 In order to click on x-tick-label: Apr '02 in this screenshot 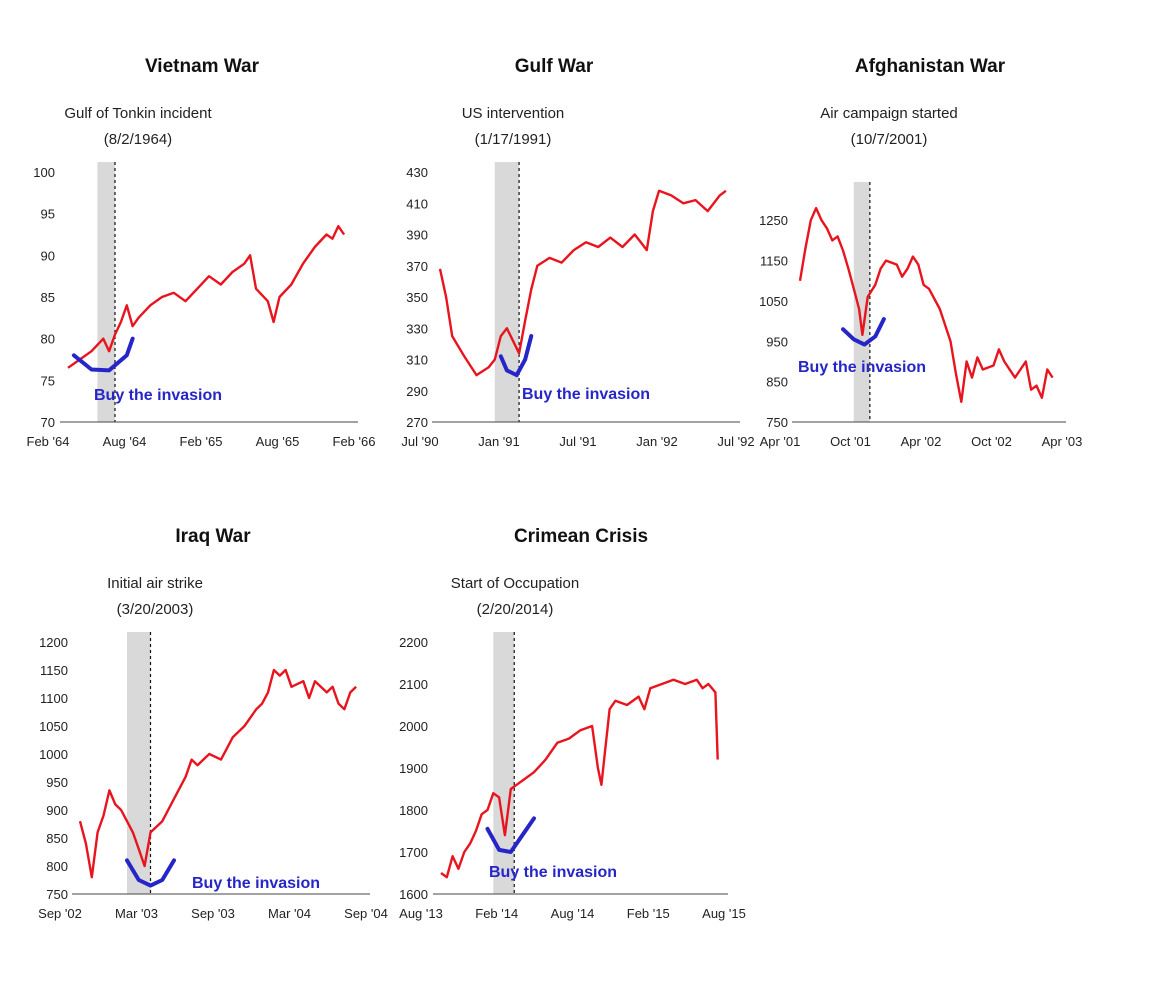, I will do `click(921, 441)`.